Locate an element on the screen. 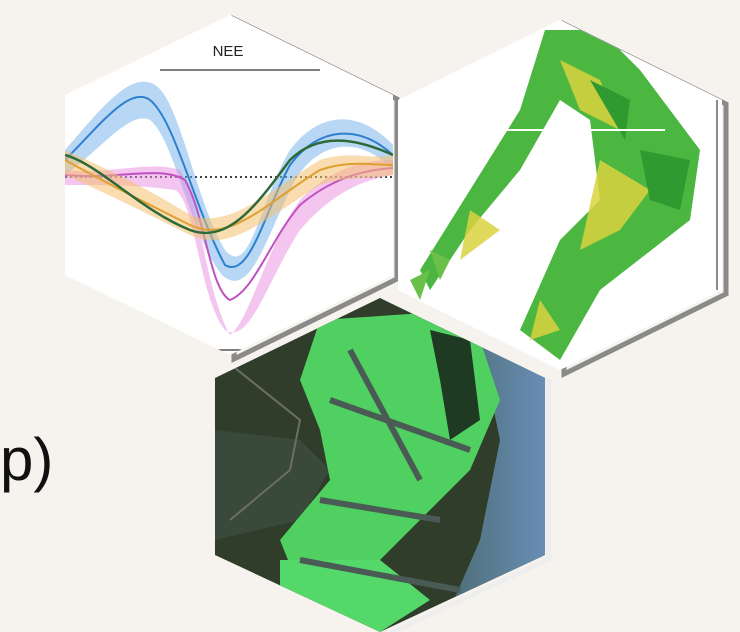 The width and height of the screenshot is (740, 632). caption: p) is located at coordinates (27, 459).